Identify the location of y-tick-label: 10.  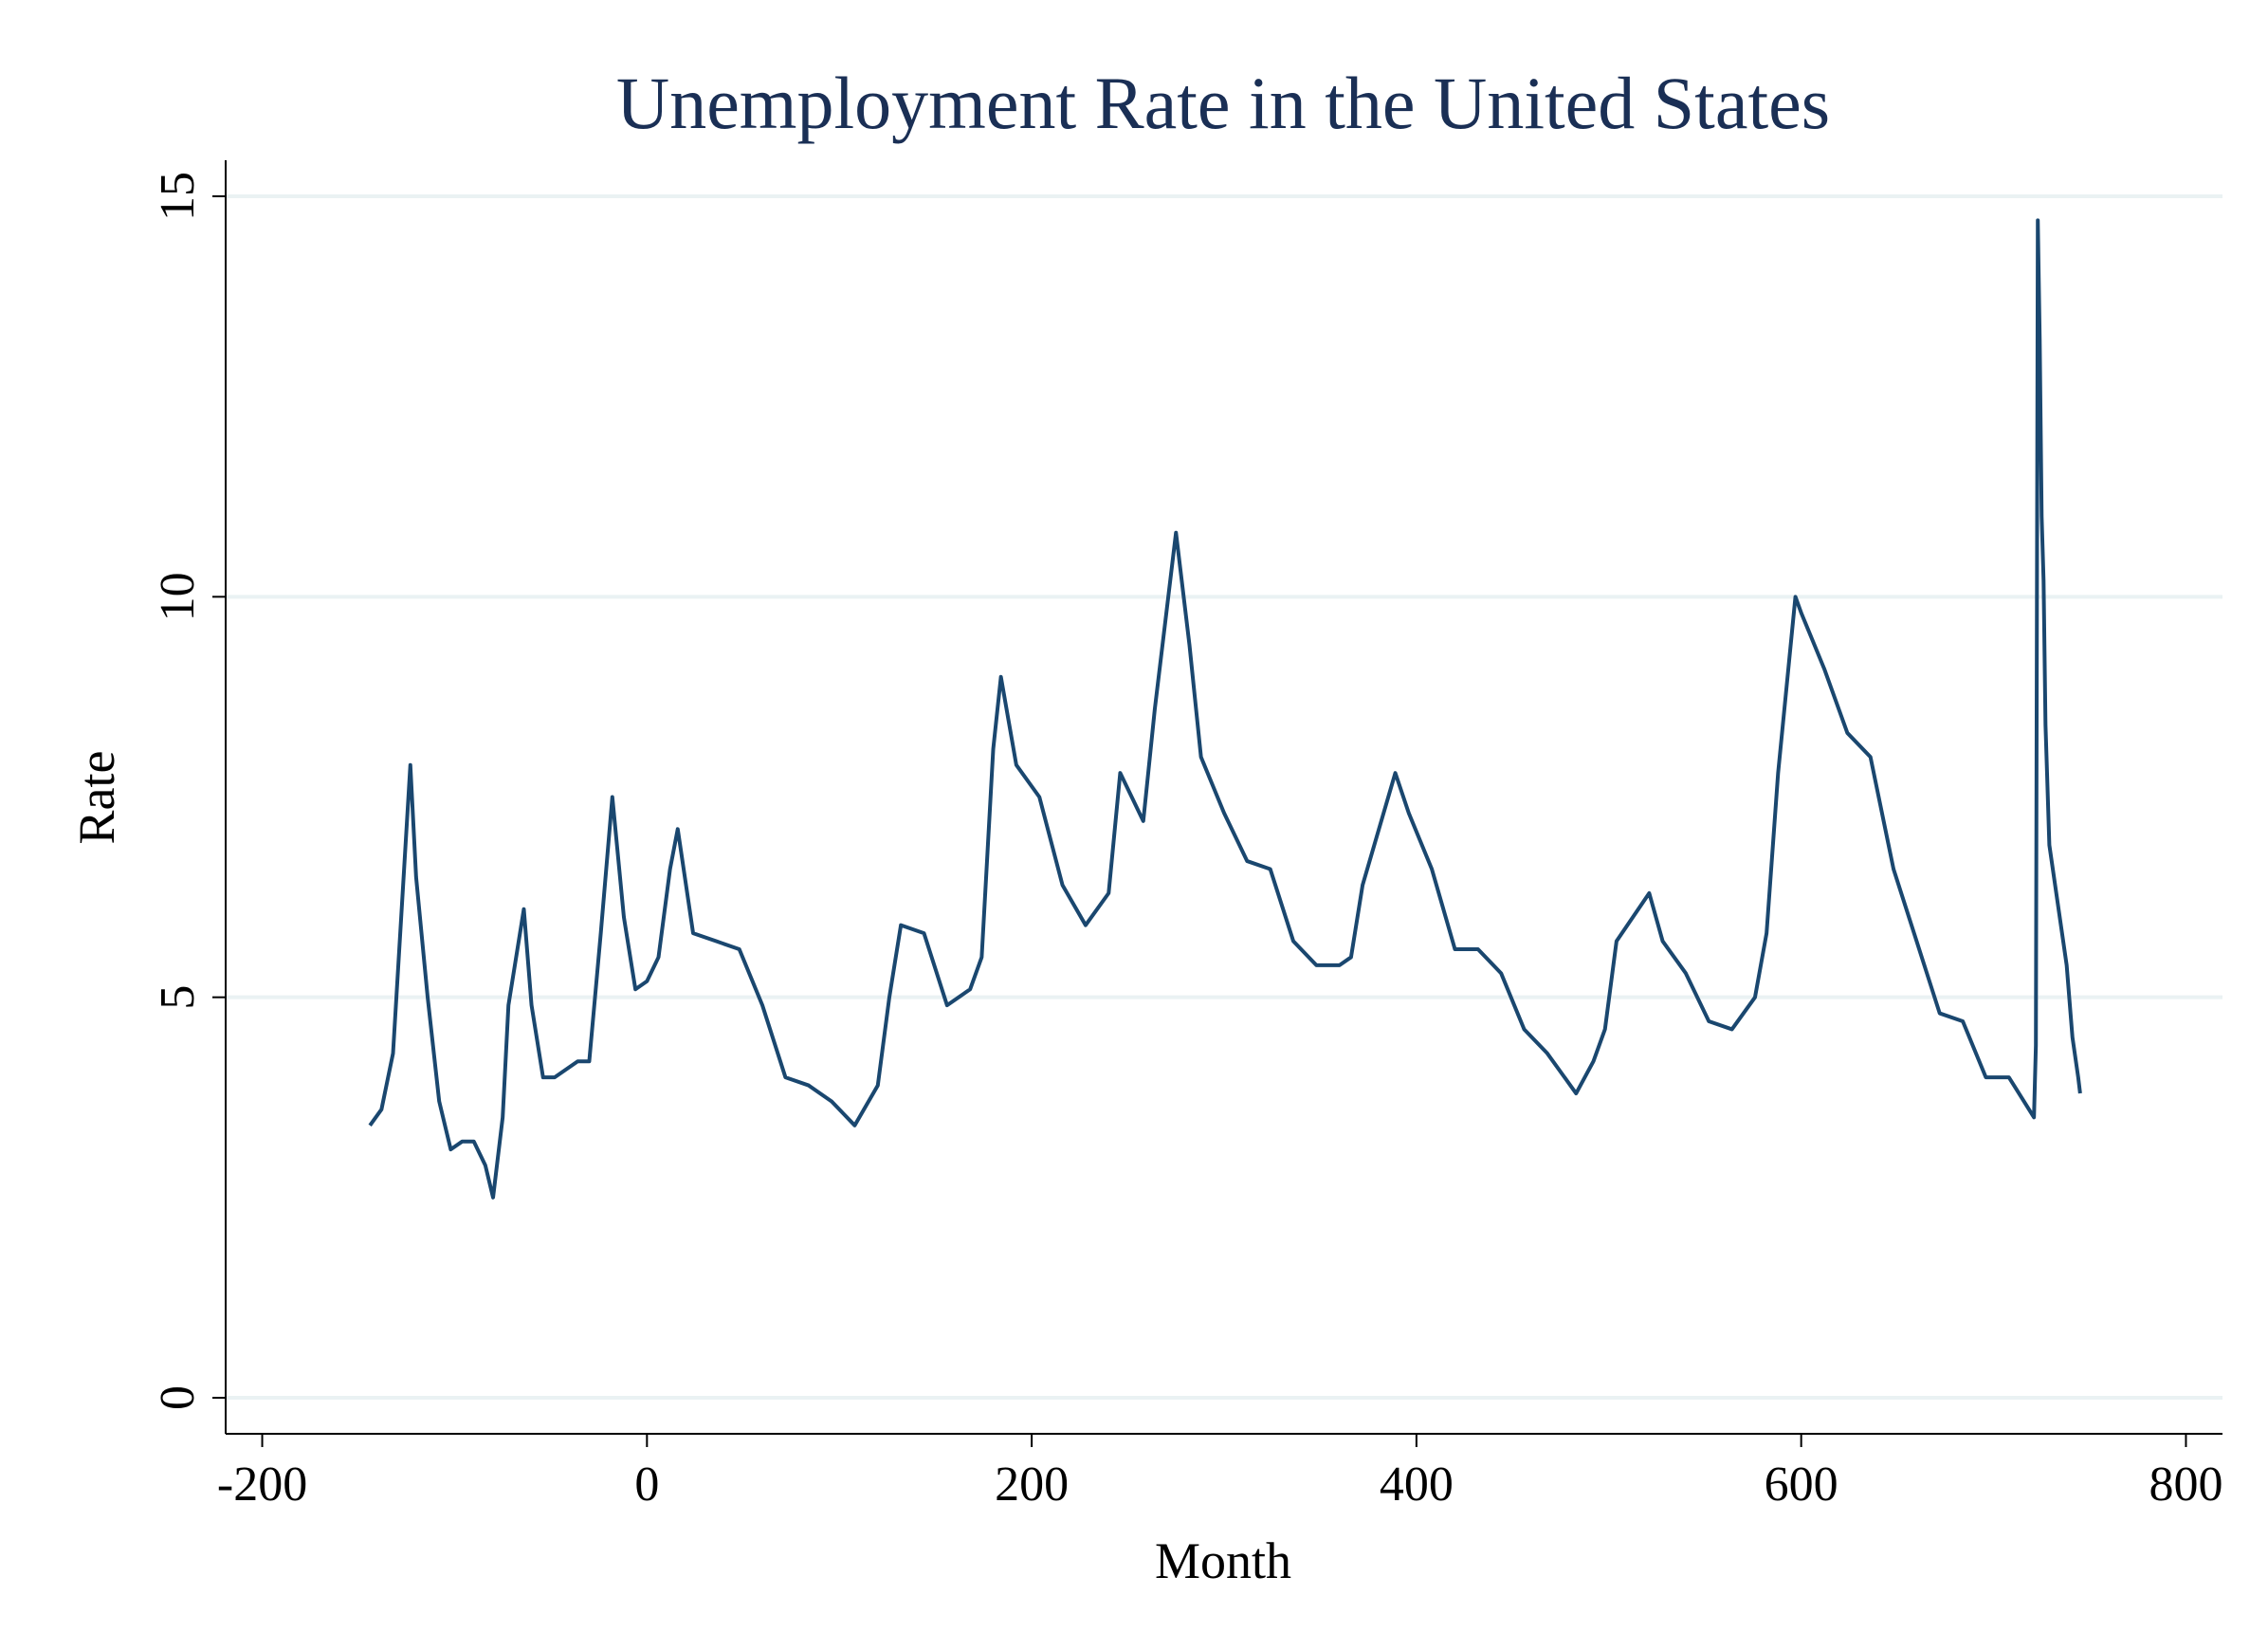
(178, 596).